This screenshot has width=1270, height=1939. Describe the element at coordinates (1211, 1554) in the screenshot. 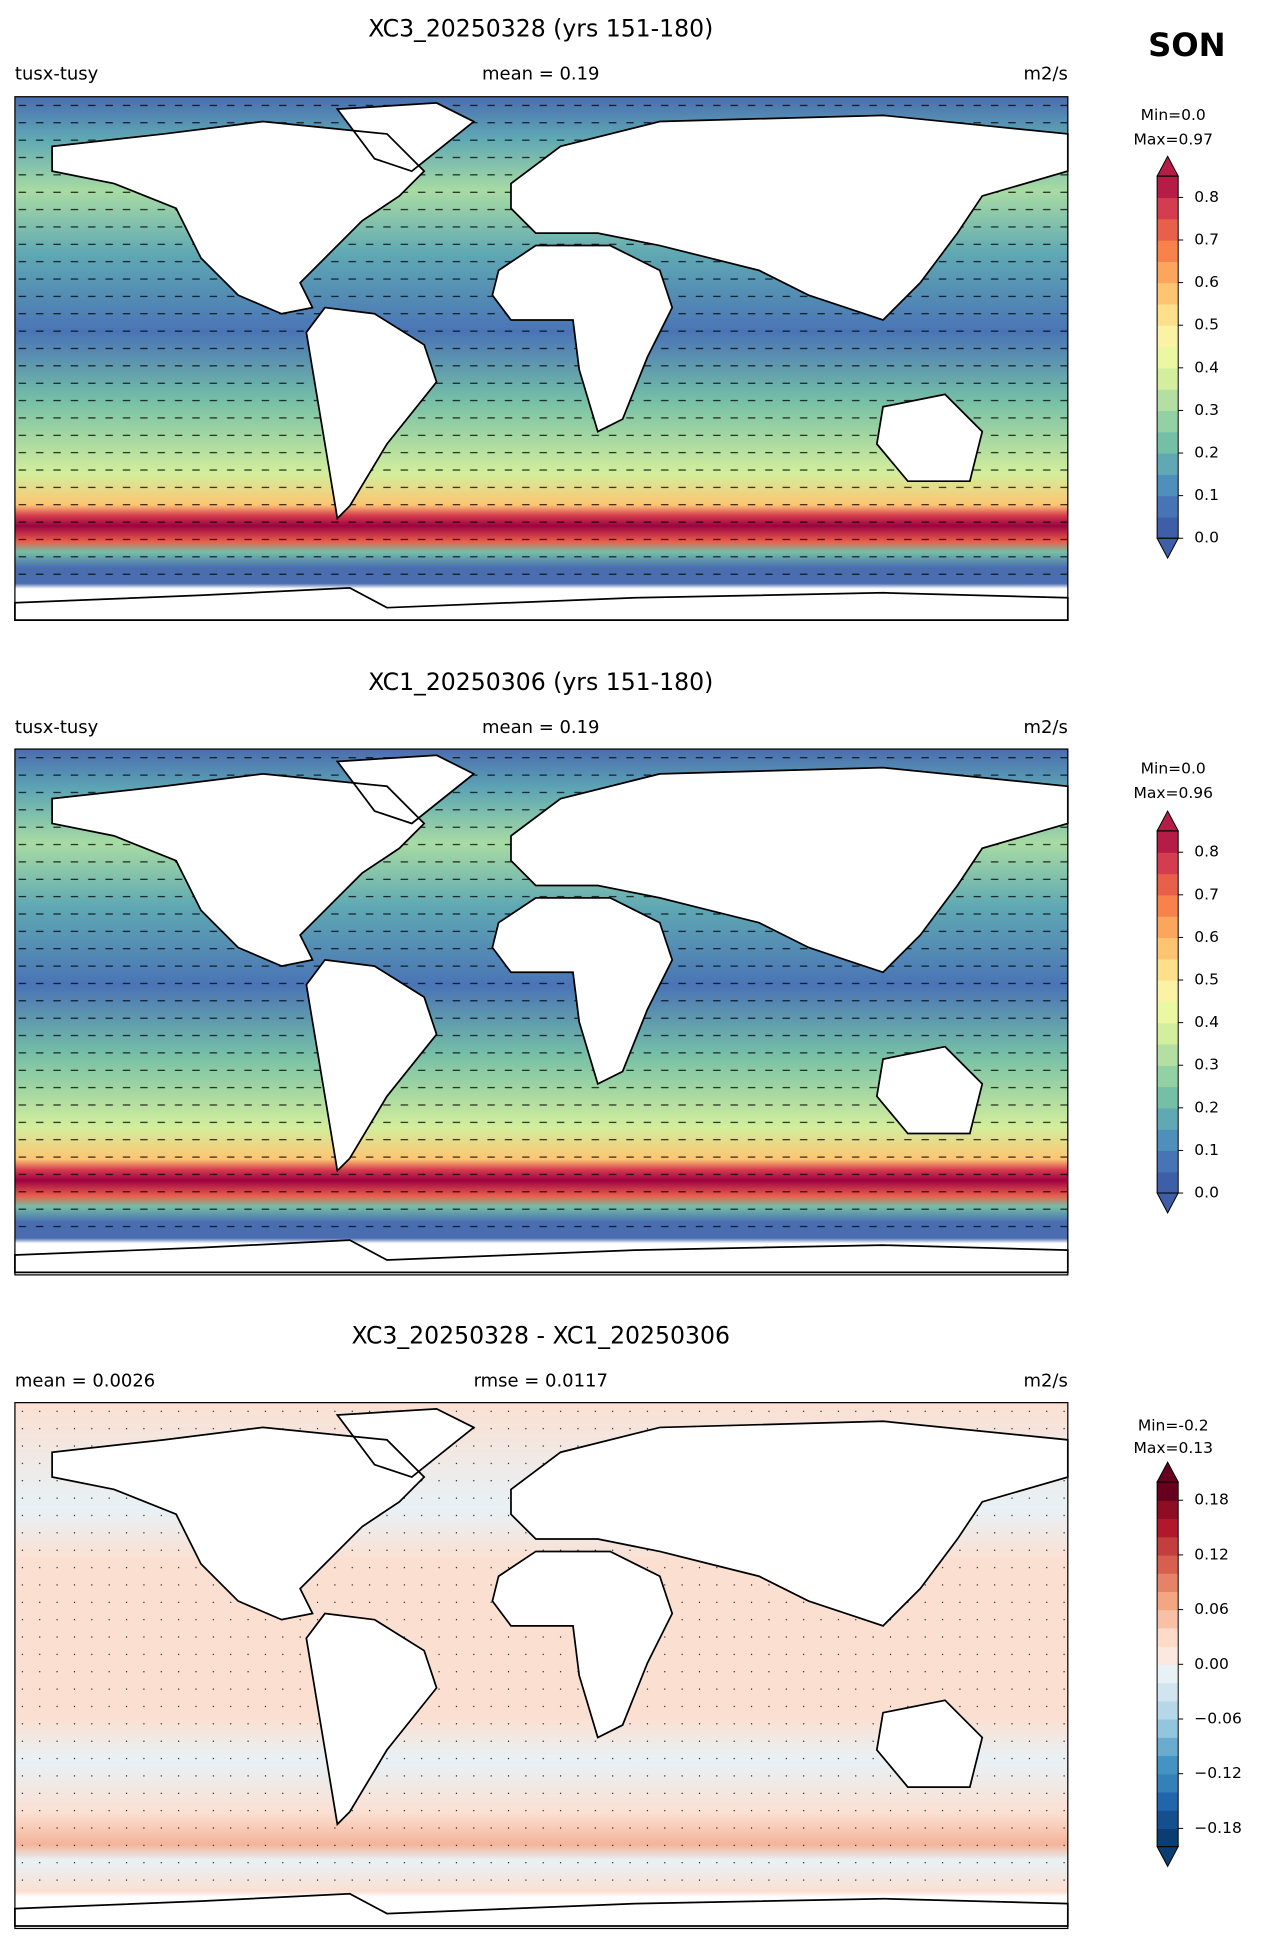

I see `colorbar-tick-label: 0.12` at that location.